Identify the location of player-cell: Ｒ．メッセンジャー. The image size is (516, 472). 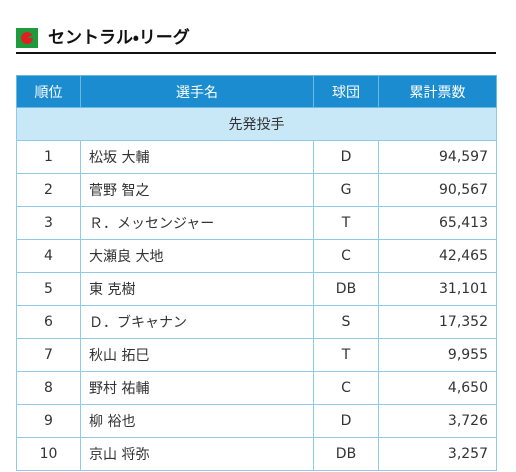
(197, 223).